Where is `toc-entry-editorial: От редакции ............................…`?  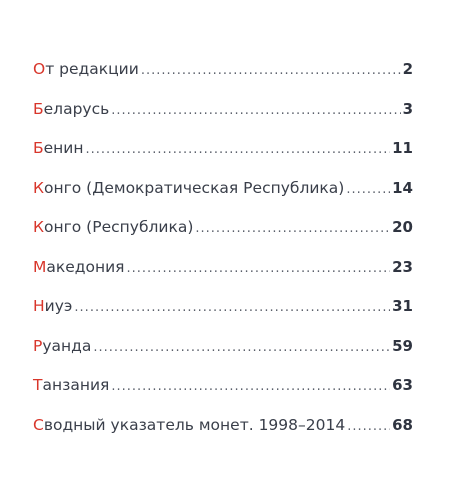
toc-entry-editorial: От редакции ............................… is located at coordinates (223, 70).